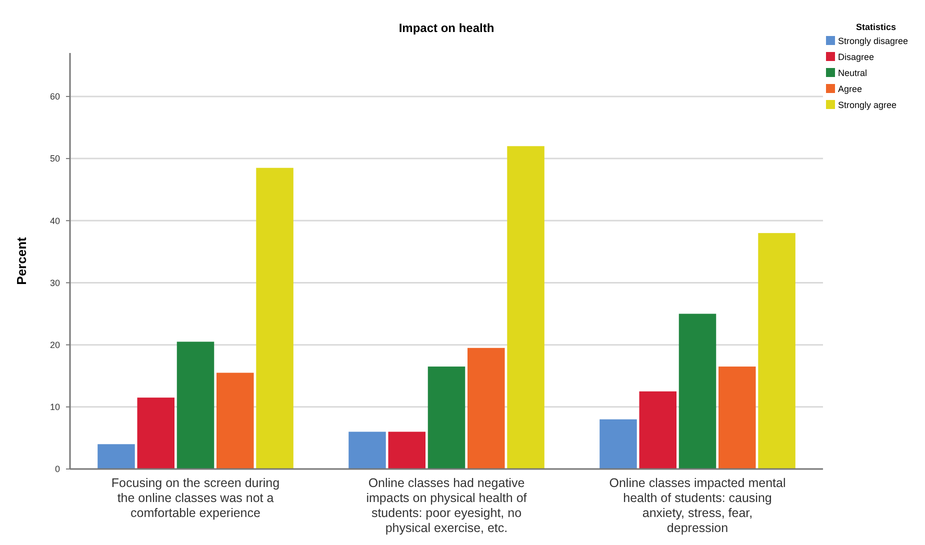 The width and height of the screenshot is (925, 545). I want to click on y-axis-title: Percent, so click(21, 260).